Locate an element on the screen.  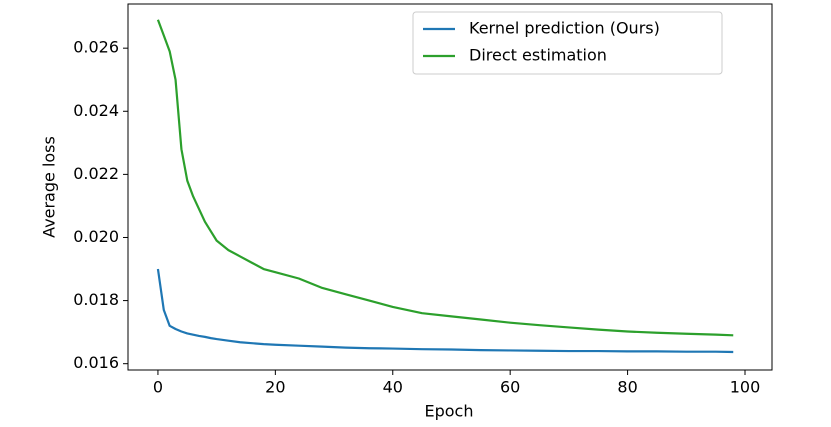
x-tick-label: 20 is located at coordinates (275, 387).